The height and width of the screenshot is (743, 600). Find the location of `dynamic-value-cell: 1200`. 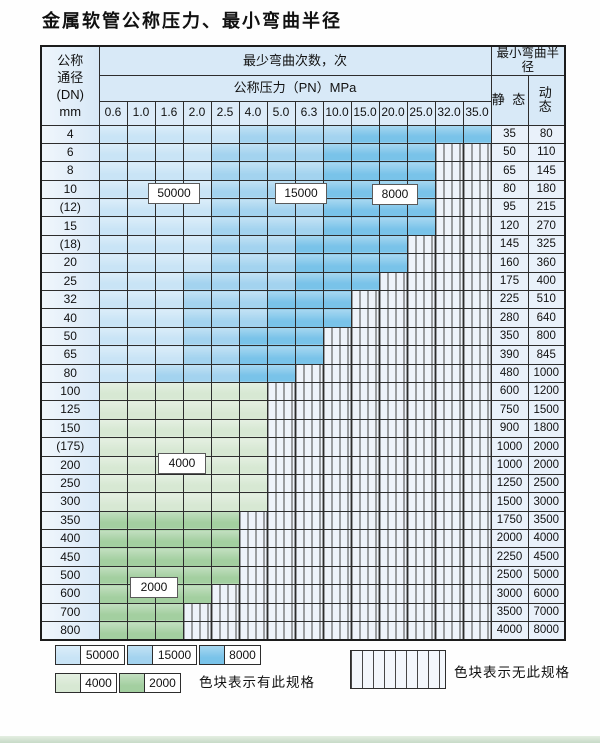

dynamic-value-cell: 1200 is located at coordinates (546, 391).